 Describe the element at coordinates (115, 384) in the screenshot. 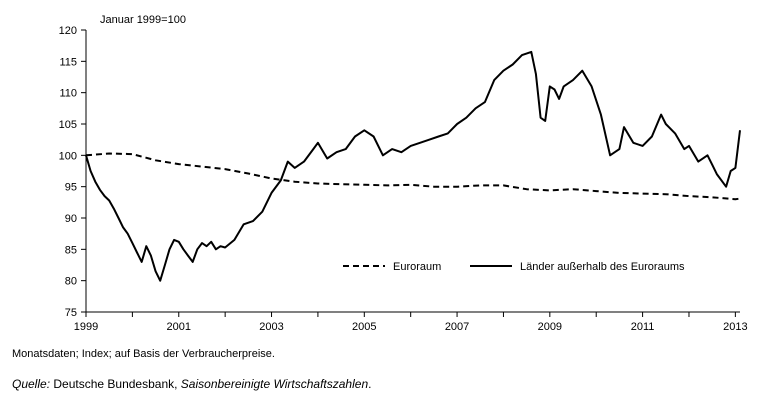

I see `source-text: Deutsche Bundesbank,` at that location.